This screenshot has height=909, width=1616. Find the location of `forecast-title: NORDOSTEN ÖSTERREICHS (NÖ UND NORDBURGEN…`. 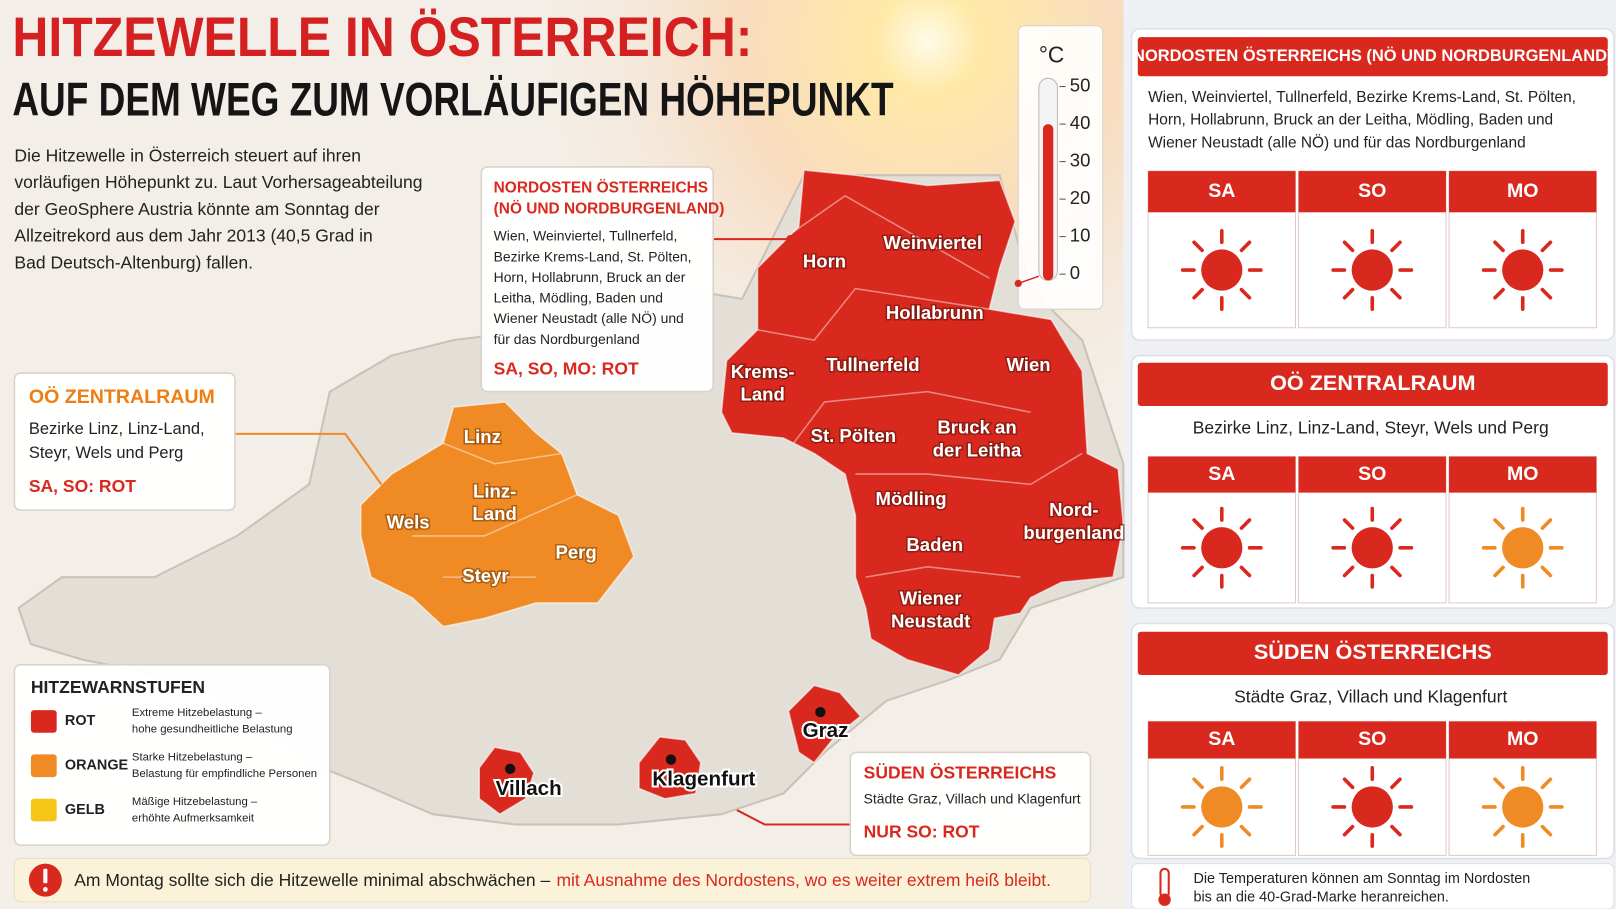

forecast-title: NORDOSTEN ÖSTERREICHS (NÖ UND NORDBURGEN… is located at coordinates (1372, 55).